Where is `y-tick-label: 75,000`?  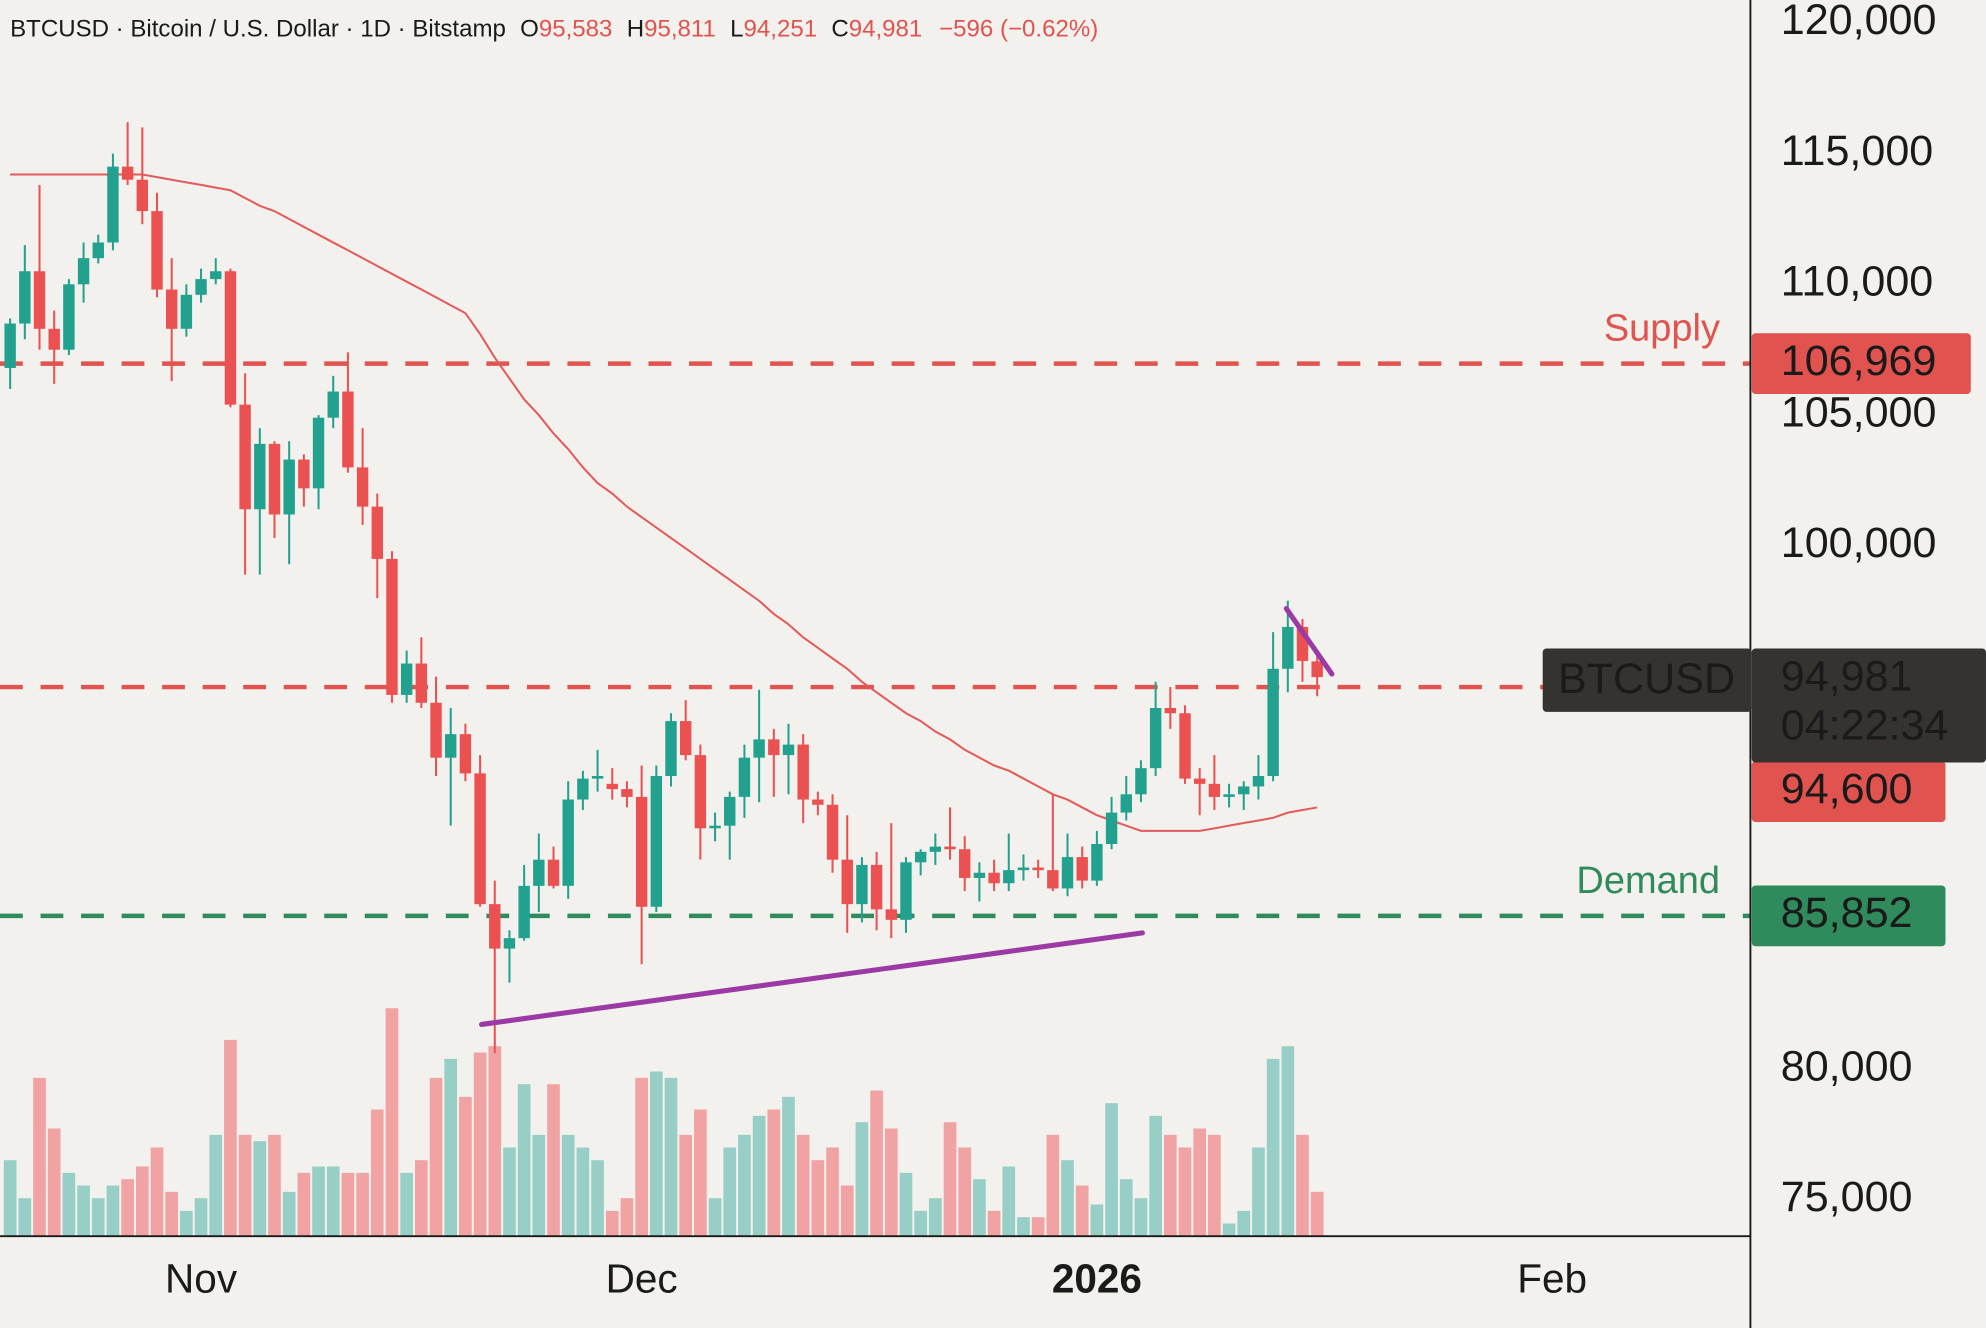
y-tick-label: 75,000 is located at coordinates (1847, 1197).